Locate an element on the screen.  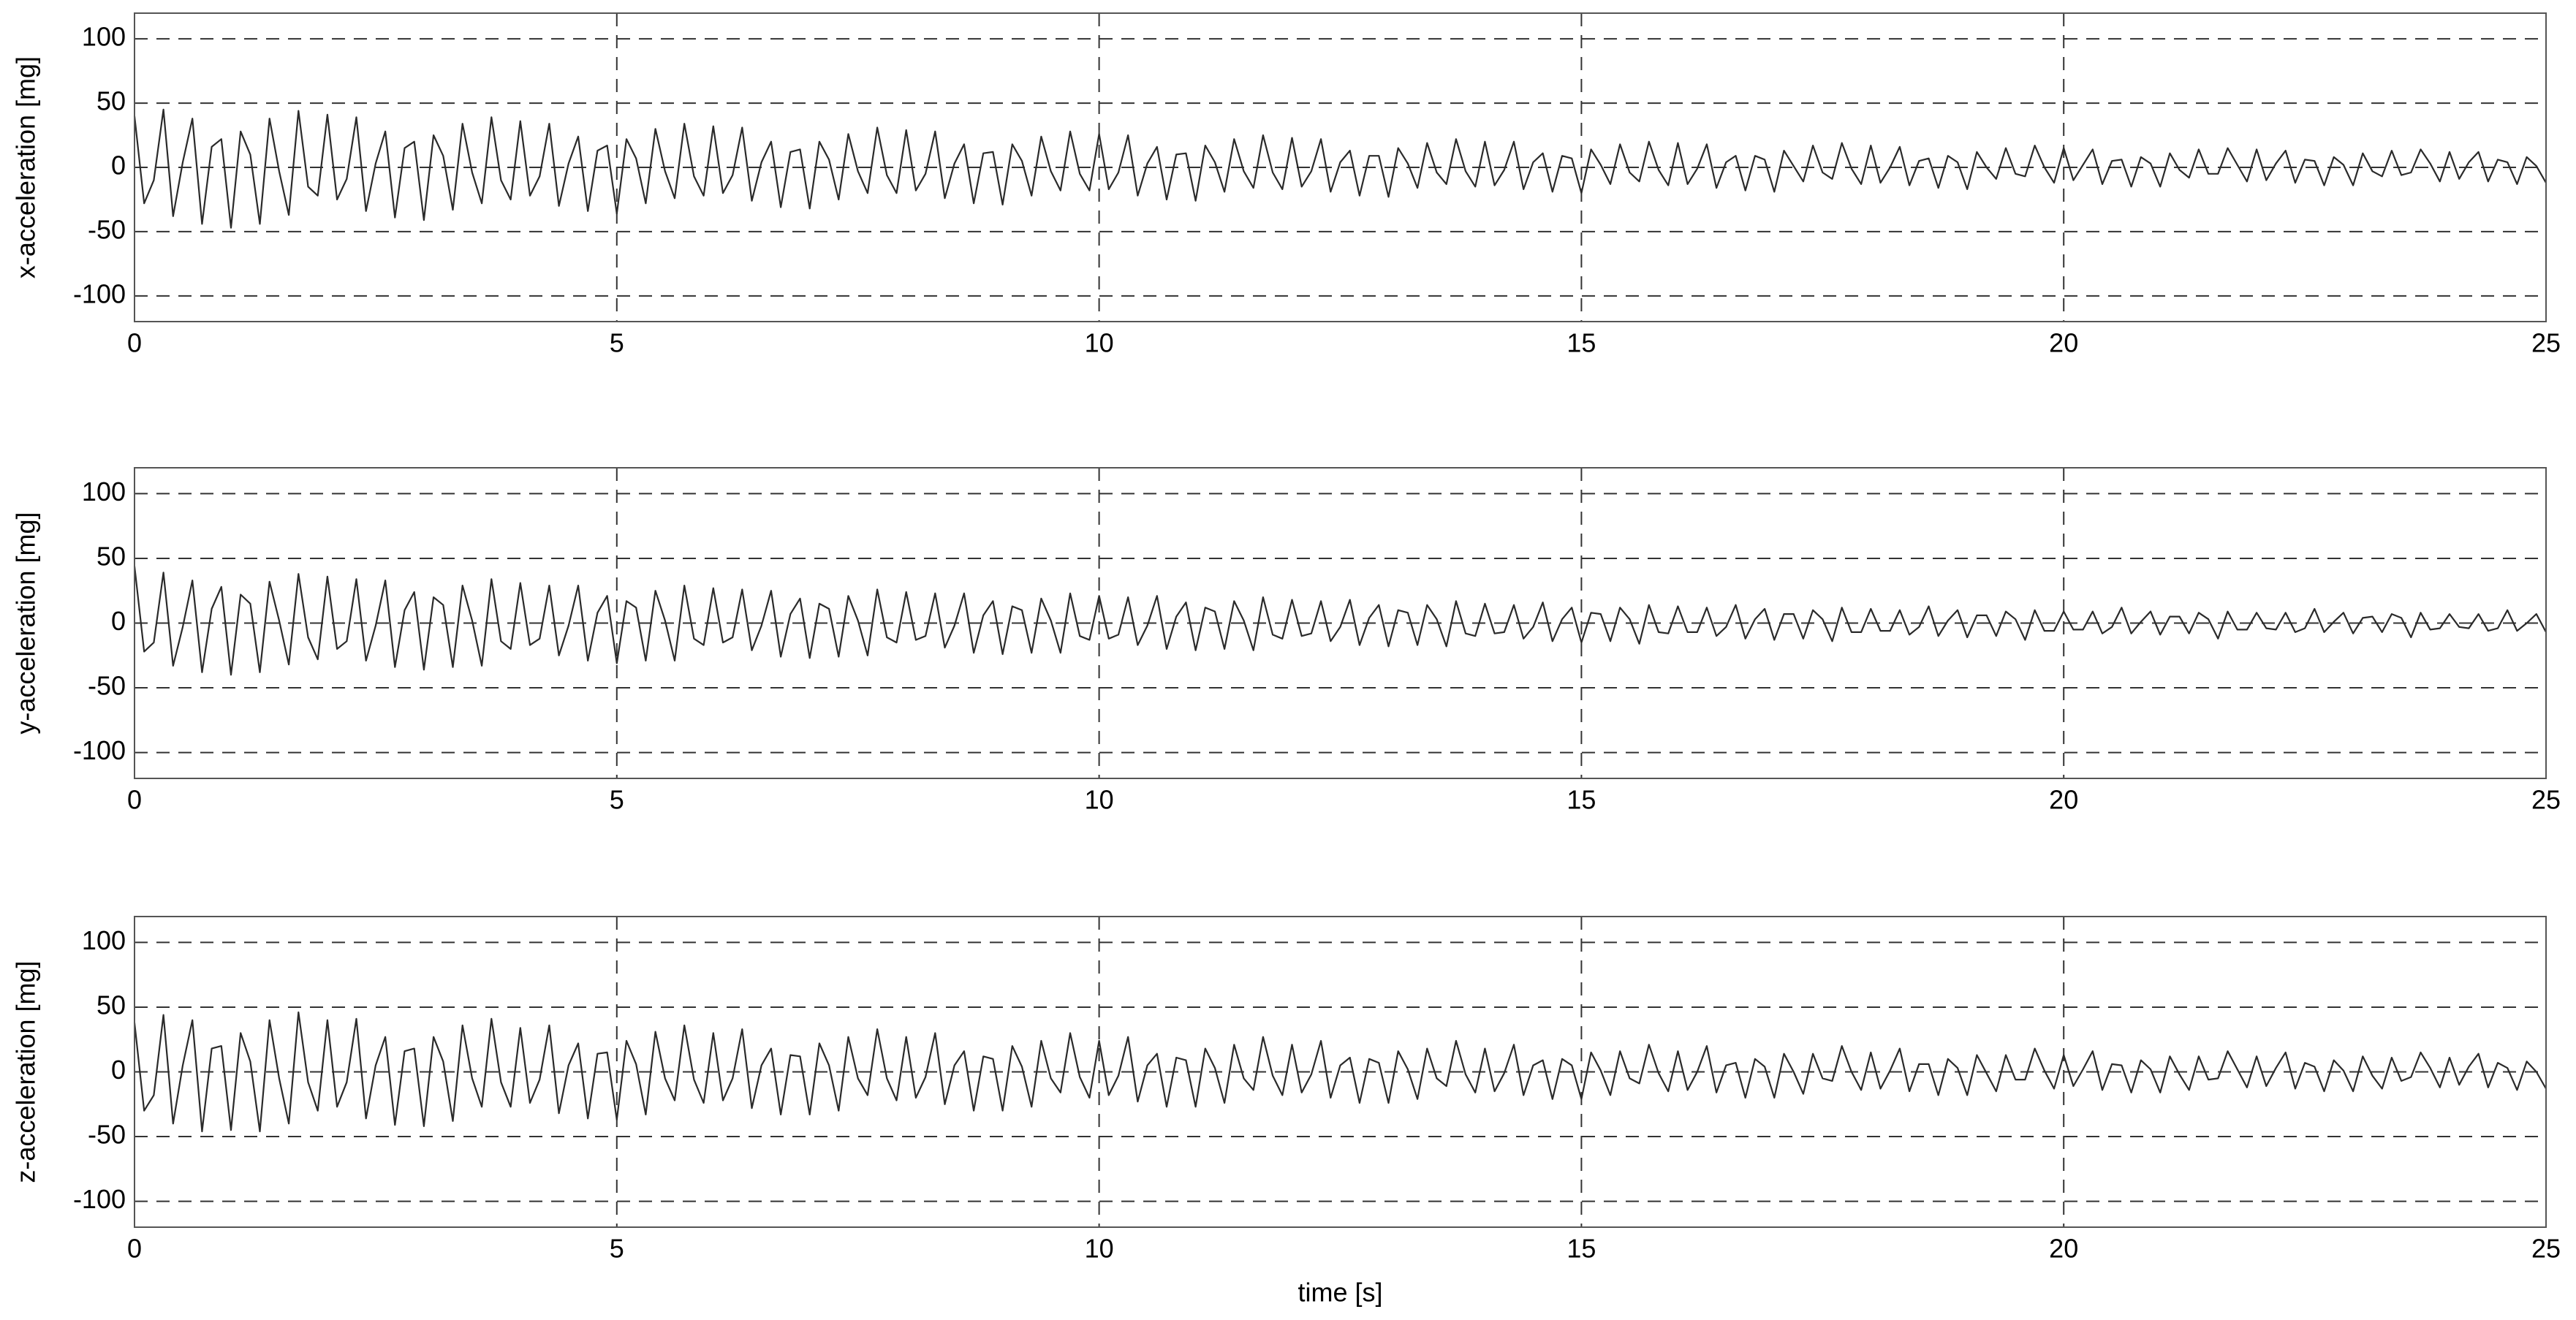
y-axis-label: x-acceleration [mg] is located at coordinates (26, 167).